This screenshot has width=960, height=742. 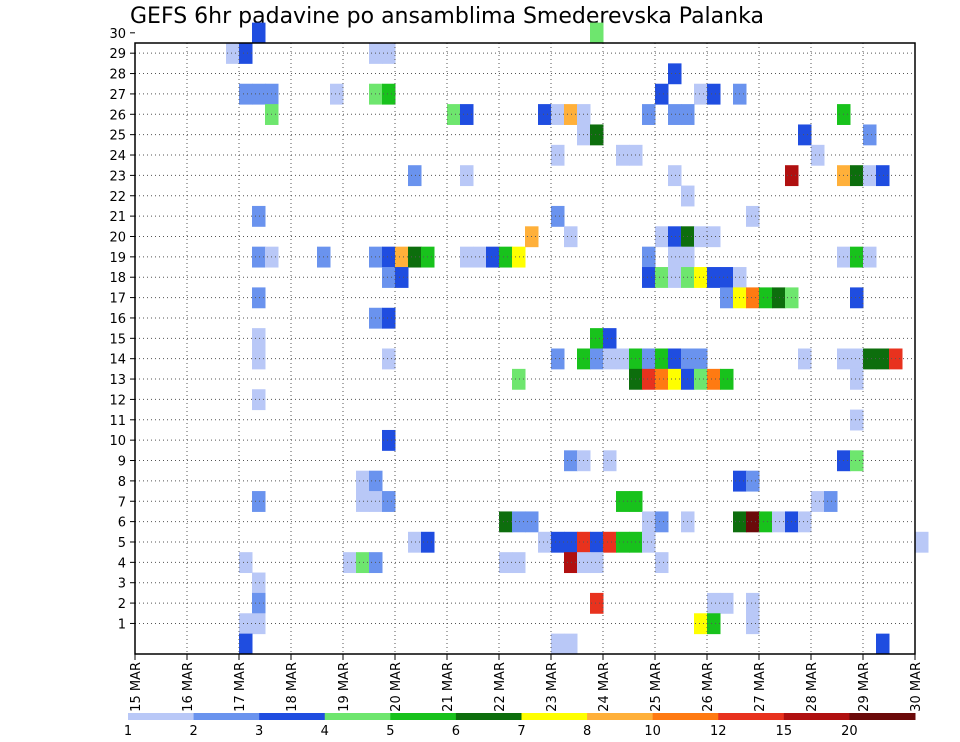 I want to click on x-tick-label: 20 MAR, so click(x=396, y=687).